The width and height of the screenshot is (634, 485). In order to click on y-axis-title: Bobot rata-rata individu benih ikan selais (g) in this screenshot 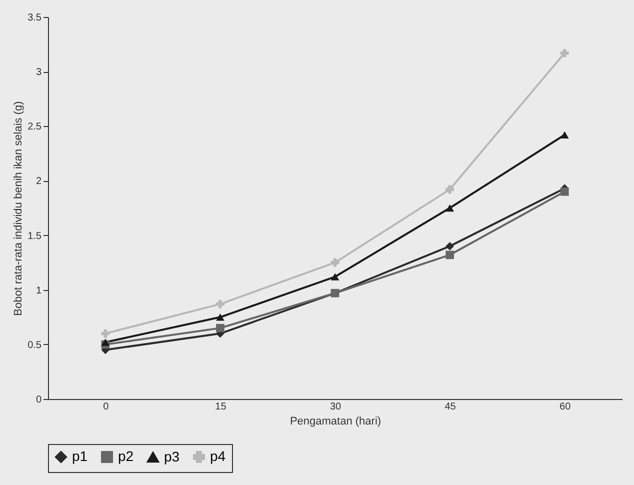, I will do `click(18, 208)`.